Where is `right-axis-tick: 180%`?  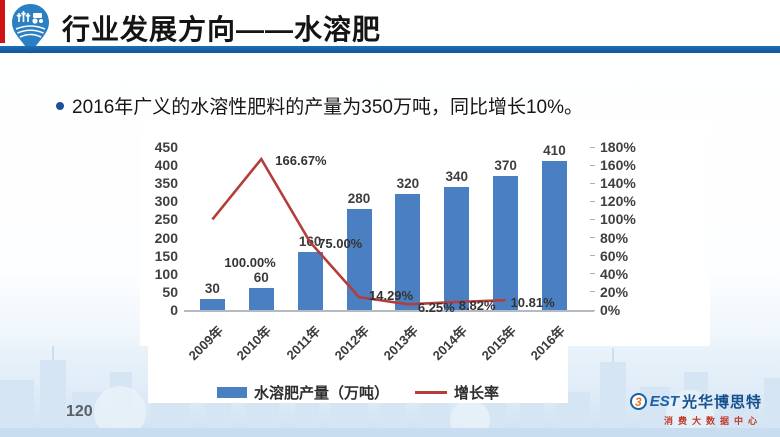 right-axis-tick: 180% is located at coordinates (618, 147).